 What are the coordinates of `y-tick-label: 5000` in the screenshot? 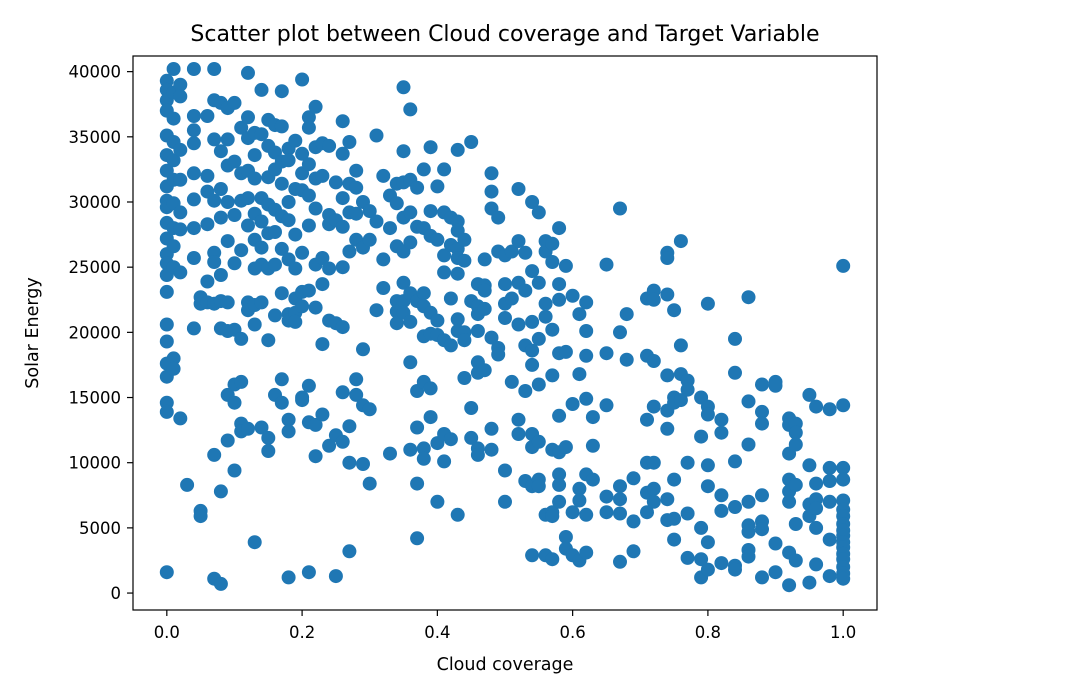 It's located at (100, 528).